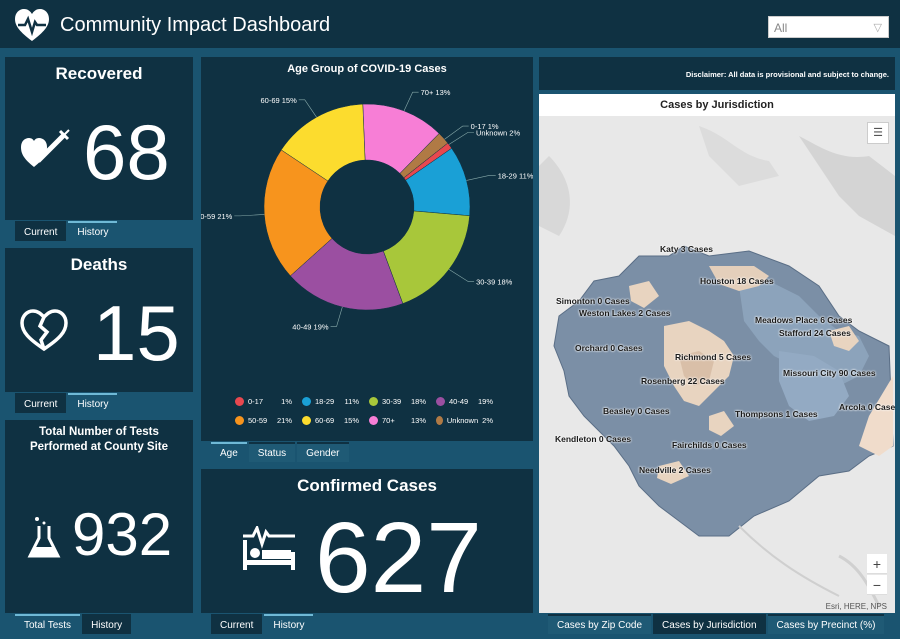 The height and width of the screenshot is (639, 900). I want to click on slice-label: 60-69 15%, so click(278, 100).